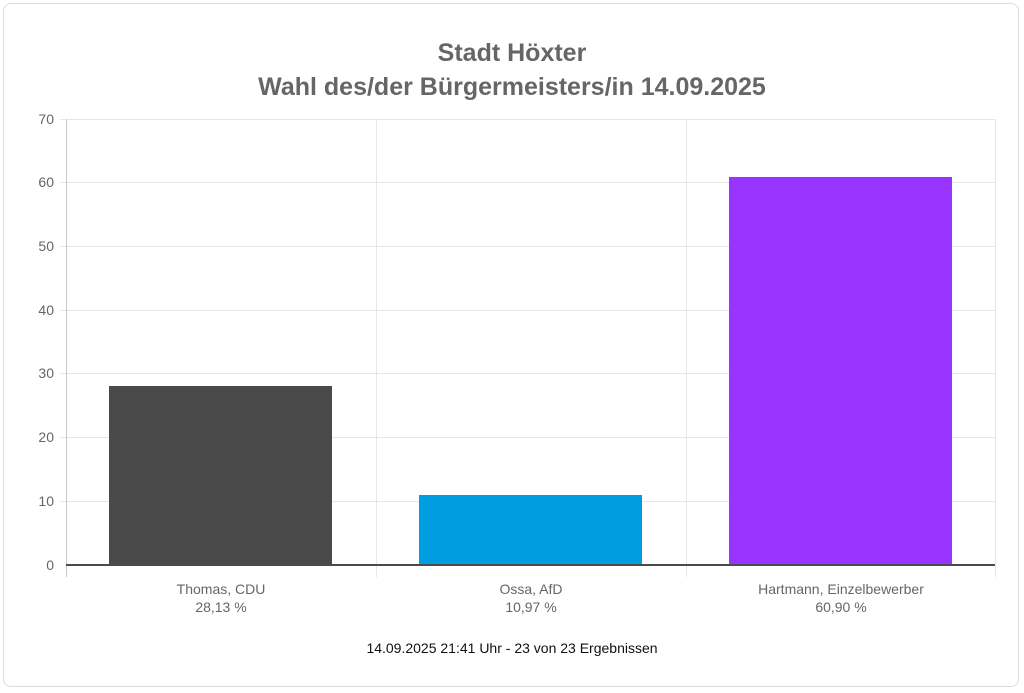 The height and width of the screenshot is (693, 1024). Describe the element at coordinates (841, 589) in the screenshot. I see `candidate-name: Hartmann, Einzelbewerber` at that location.